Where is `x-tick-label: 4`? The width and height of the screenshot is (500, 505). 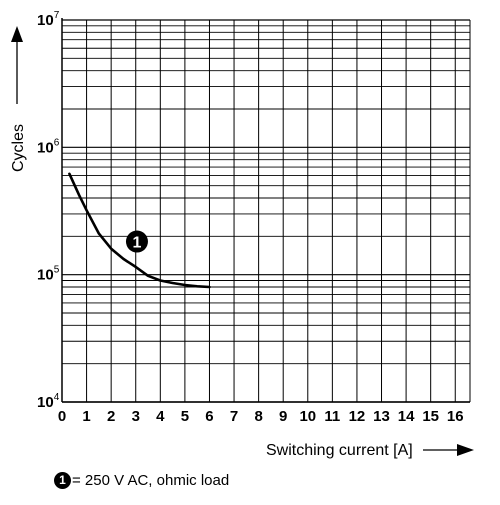
x-tick-label: 4 is located at coordinates (160, 416).